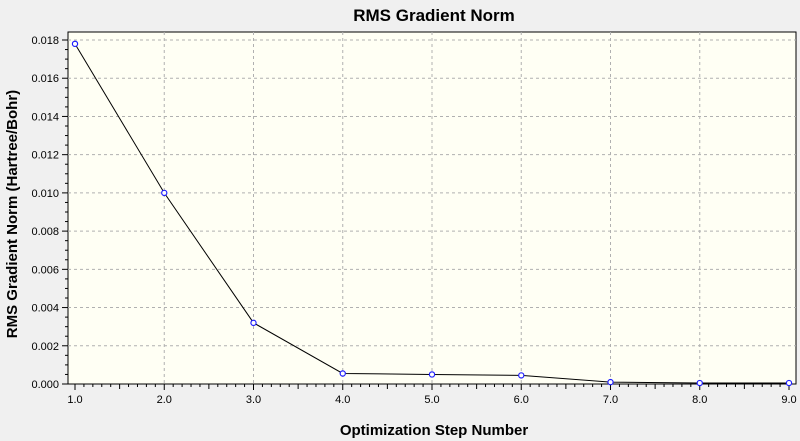  Describe the element at coordinates (521, 400) in the screenshot. I see `x-tick-label: 6.0` at that location.